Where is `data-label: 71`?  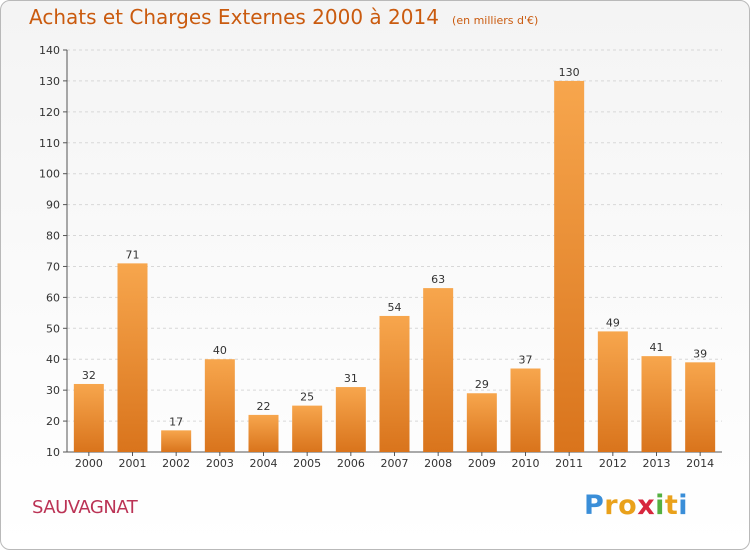 data-label: 71 is located at coordinates (133, 254).